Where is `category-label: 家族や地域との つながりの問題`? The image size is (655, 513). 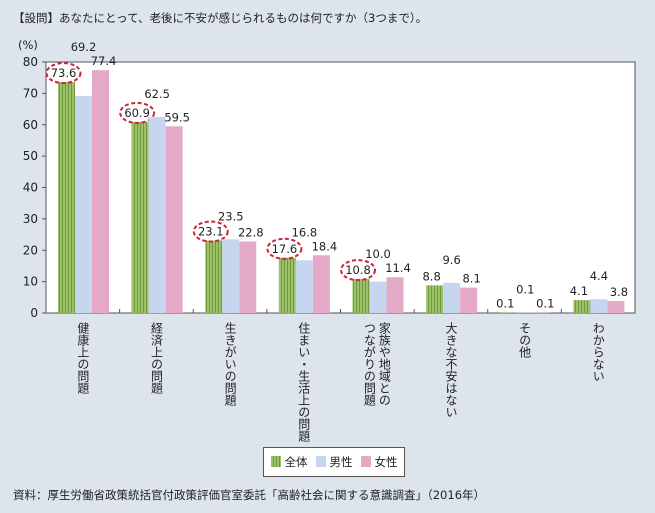 category-label: 家族や地域との つながりの問題 is located at coordinates (377, 364).